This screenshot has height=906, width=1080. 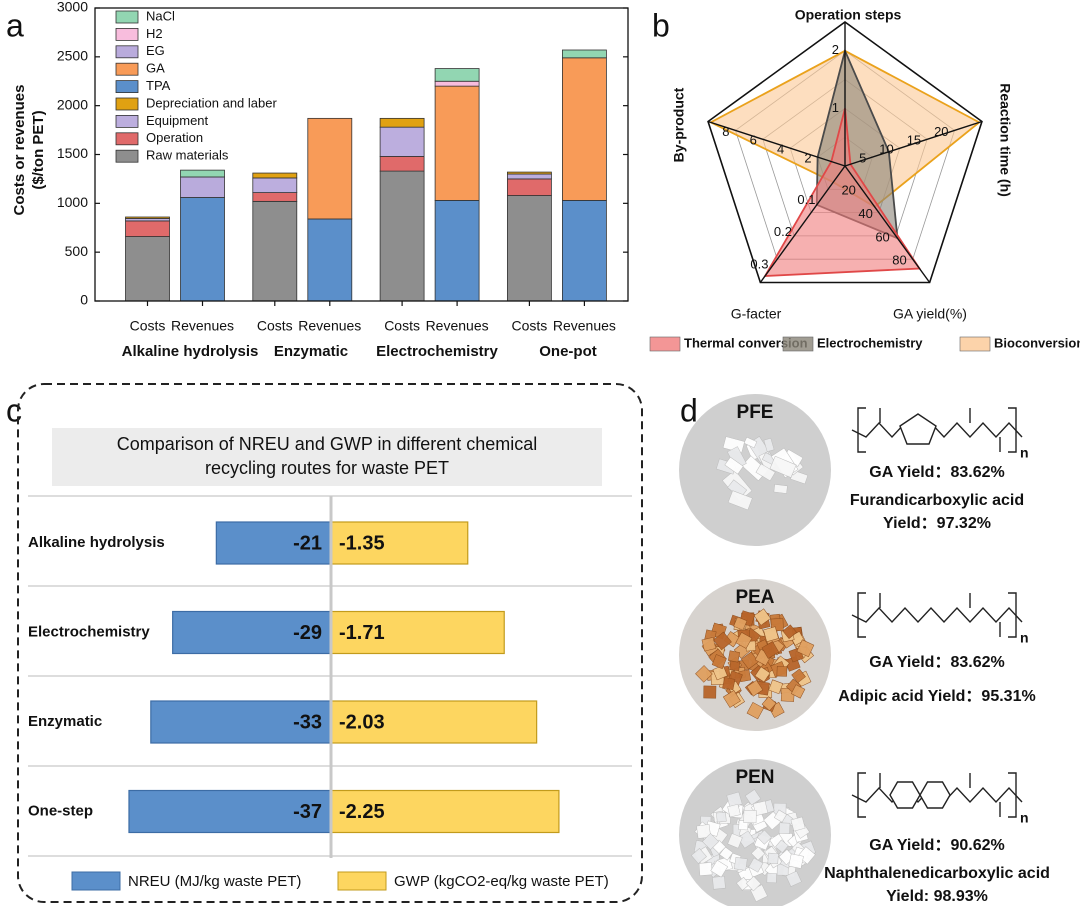 What do you see at coordinates (936, 662) in the screenshot?
I see `ga-yield: GA Yield：83.62%` at bounding box center [936, 662].